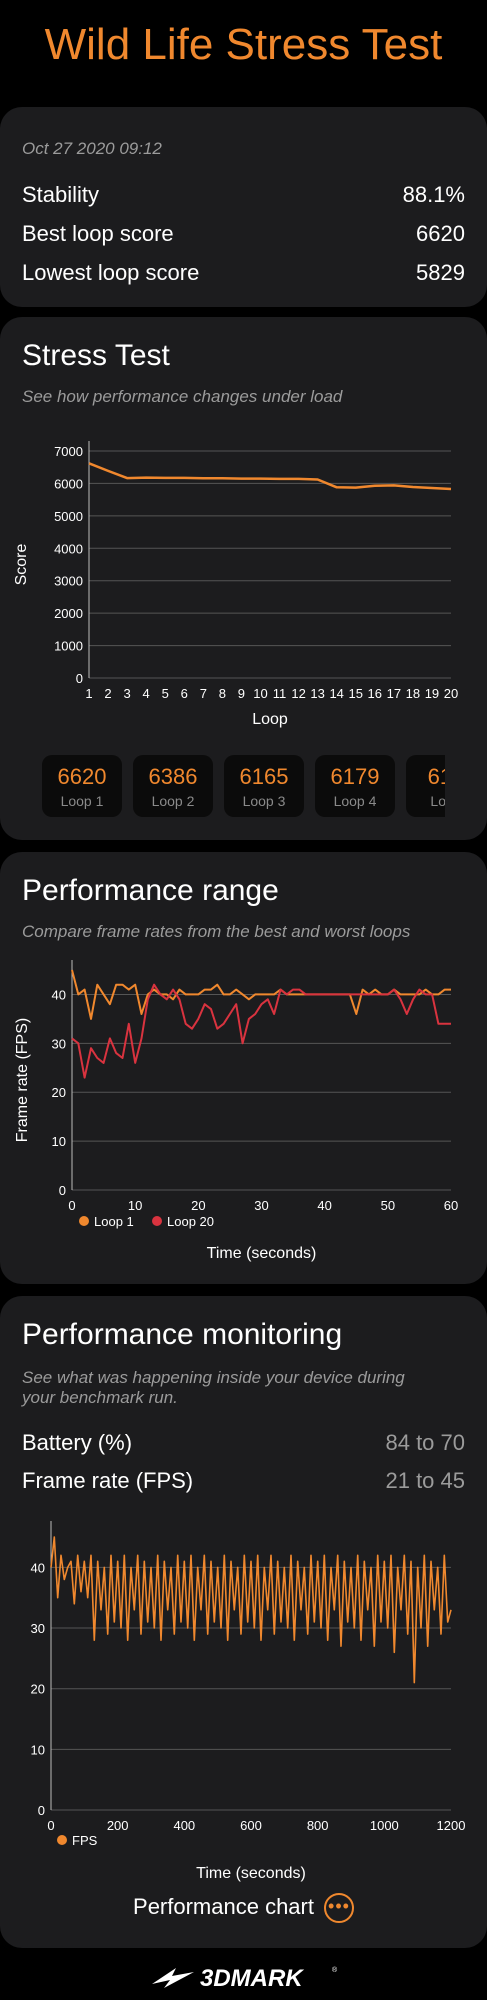 The width and height of the screenshot is (487, 2000). Describe the element at coordinates (243, 195) in the screenshot. I see `stability-row: Stability 88.1%` at that location.